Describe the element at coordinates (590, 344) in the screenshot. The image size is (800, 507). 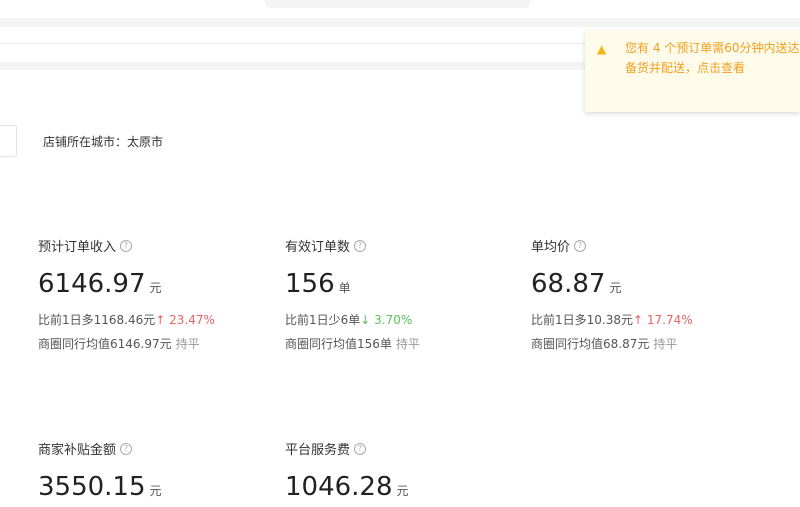
I see `metric-avg: 商圈同行均值68.87元` at that location.